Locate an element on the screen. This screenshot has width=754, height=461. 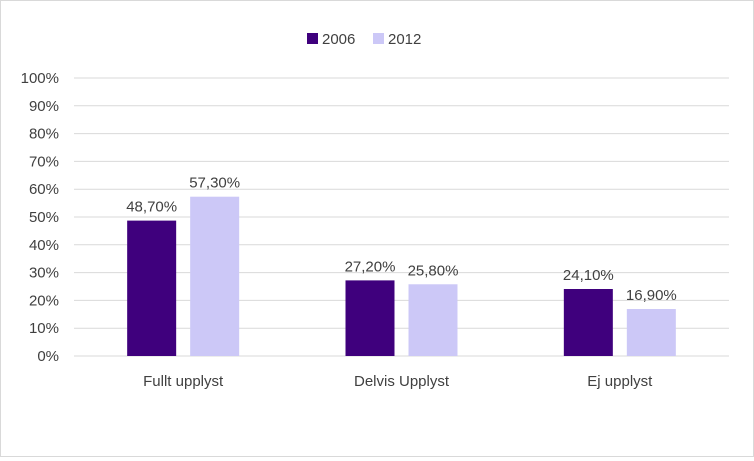
data-label: 48,70% is located at coordinates (151, 207).